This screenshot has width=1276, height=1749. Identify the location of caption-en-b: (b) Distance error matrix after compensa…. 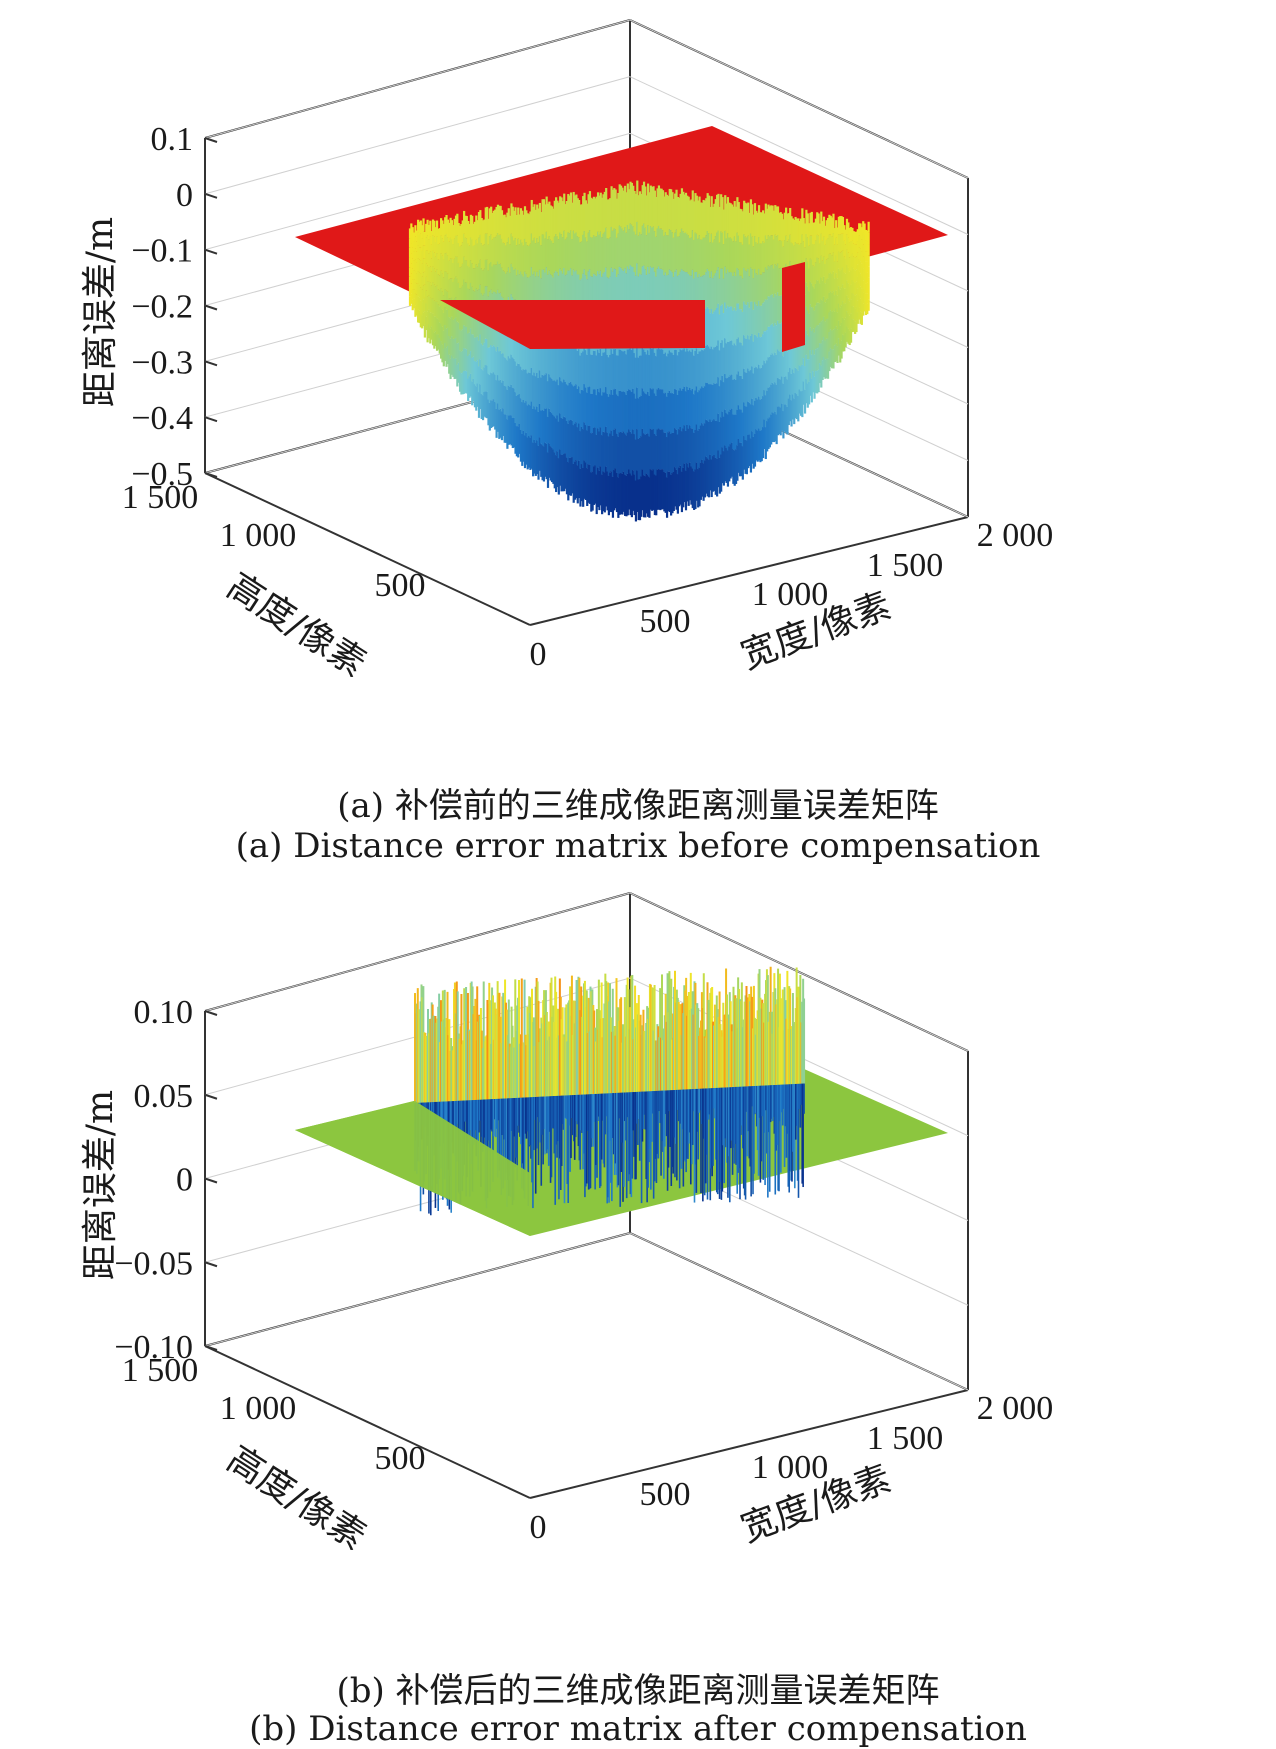
(638, 1729).